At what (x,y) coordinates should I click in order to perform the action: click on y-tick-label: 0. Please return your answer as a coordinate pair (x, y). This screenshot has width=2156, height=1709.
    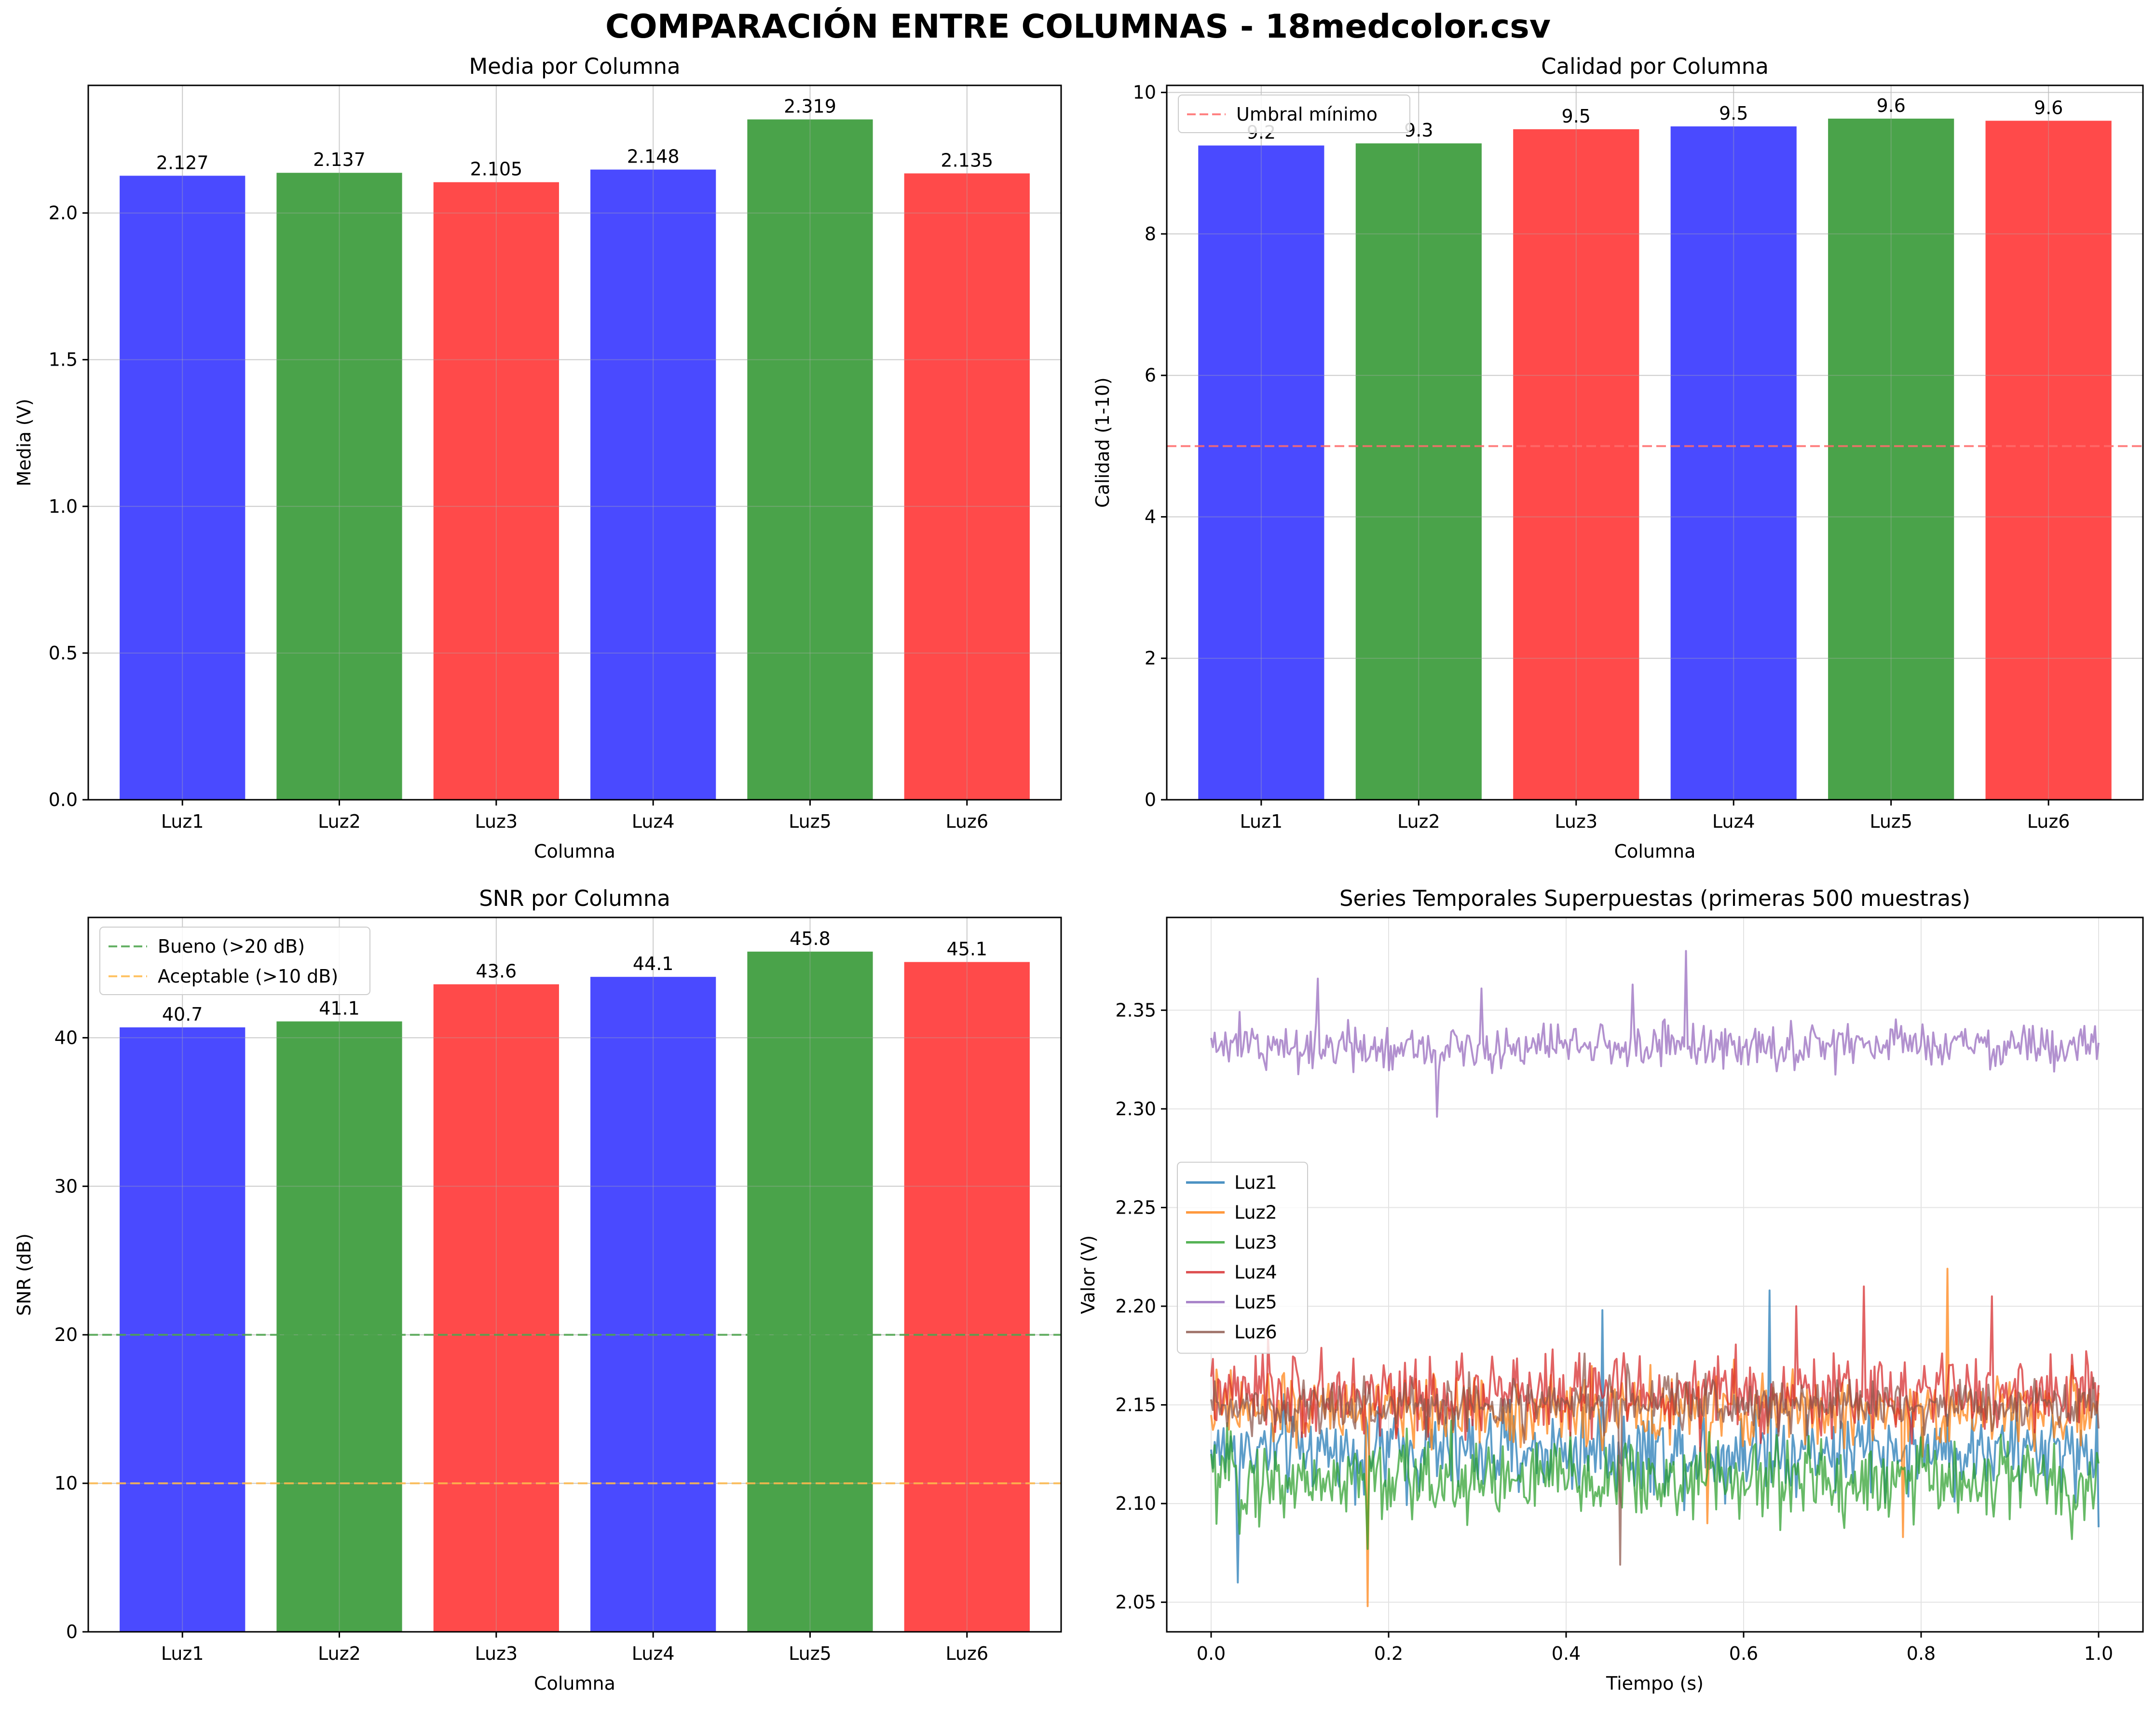
    Looking at the image, I should click on (1150, 799).